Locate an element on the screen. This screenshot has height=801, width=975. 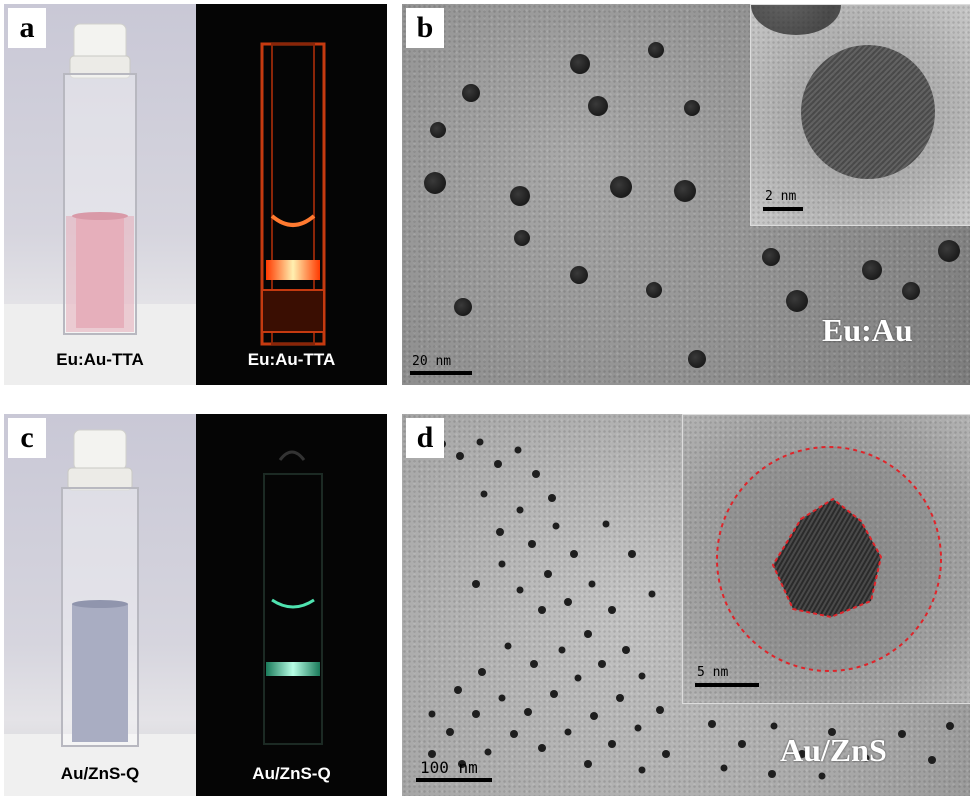
inset-scale-bar-d is located at coordinates (727, 685).